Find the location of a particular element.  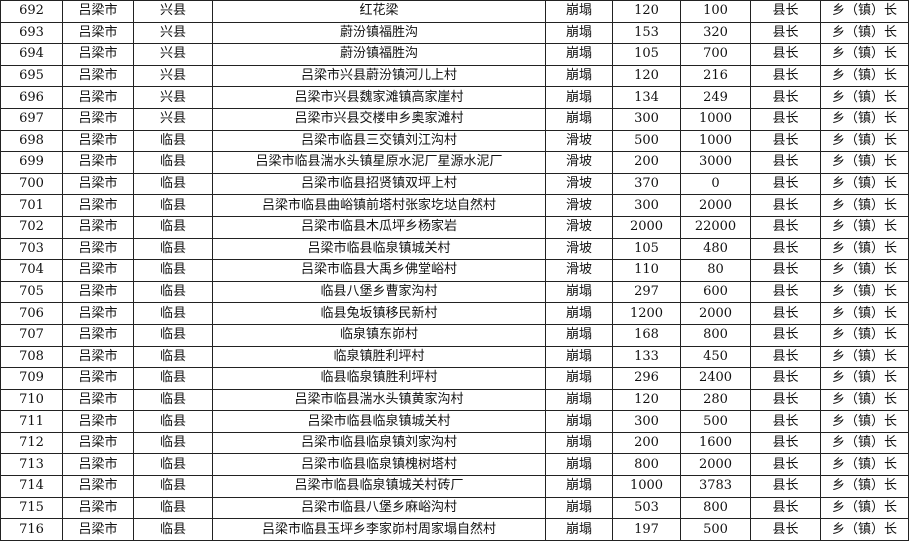

row-number-cell: 709 is located at coordinates (31, 378).